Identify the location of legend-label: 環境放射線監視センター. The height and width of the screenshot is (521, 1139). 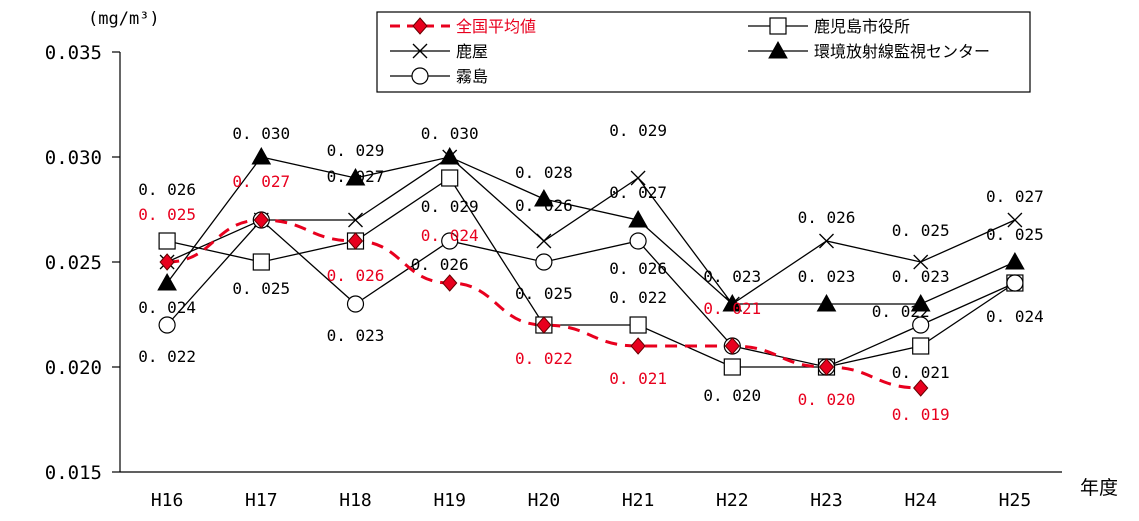
(902, 51).